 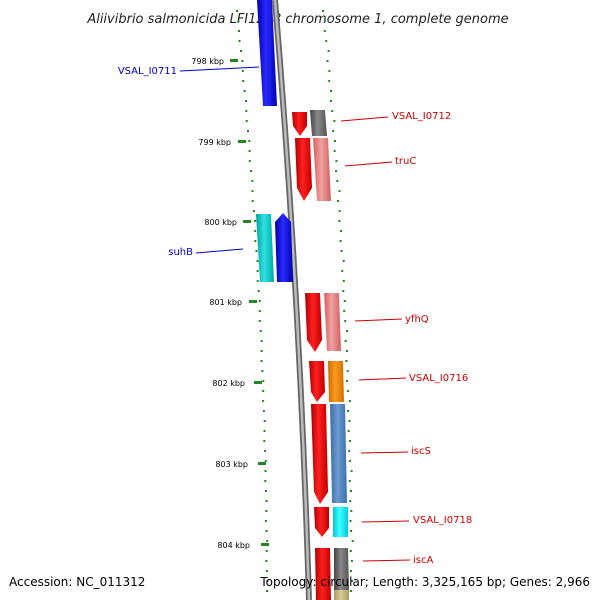 I want to click on forward-strand-features, so click(x=320, y=355).